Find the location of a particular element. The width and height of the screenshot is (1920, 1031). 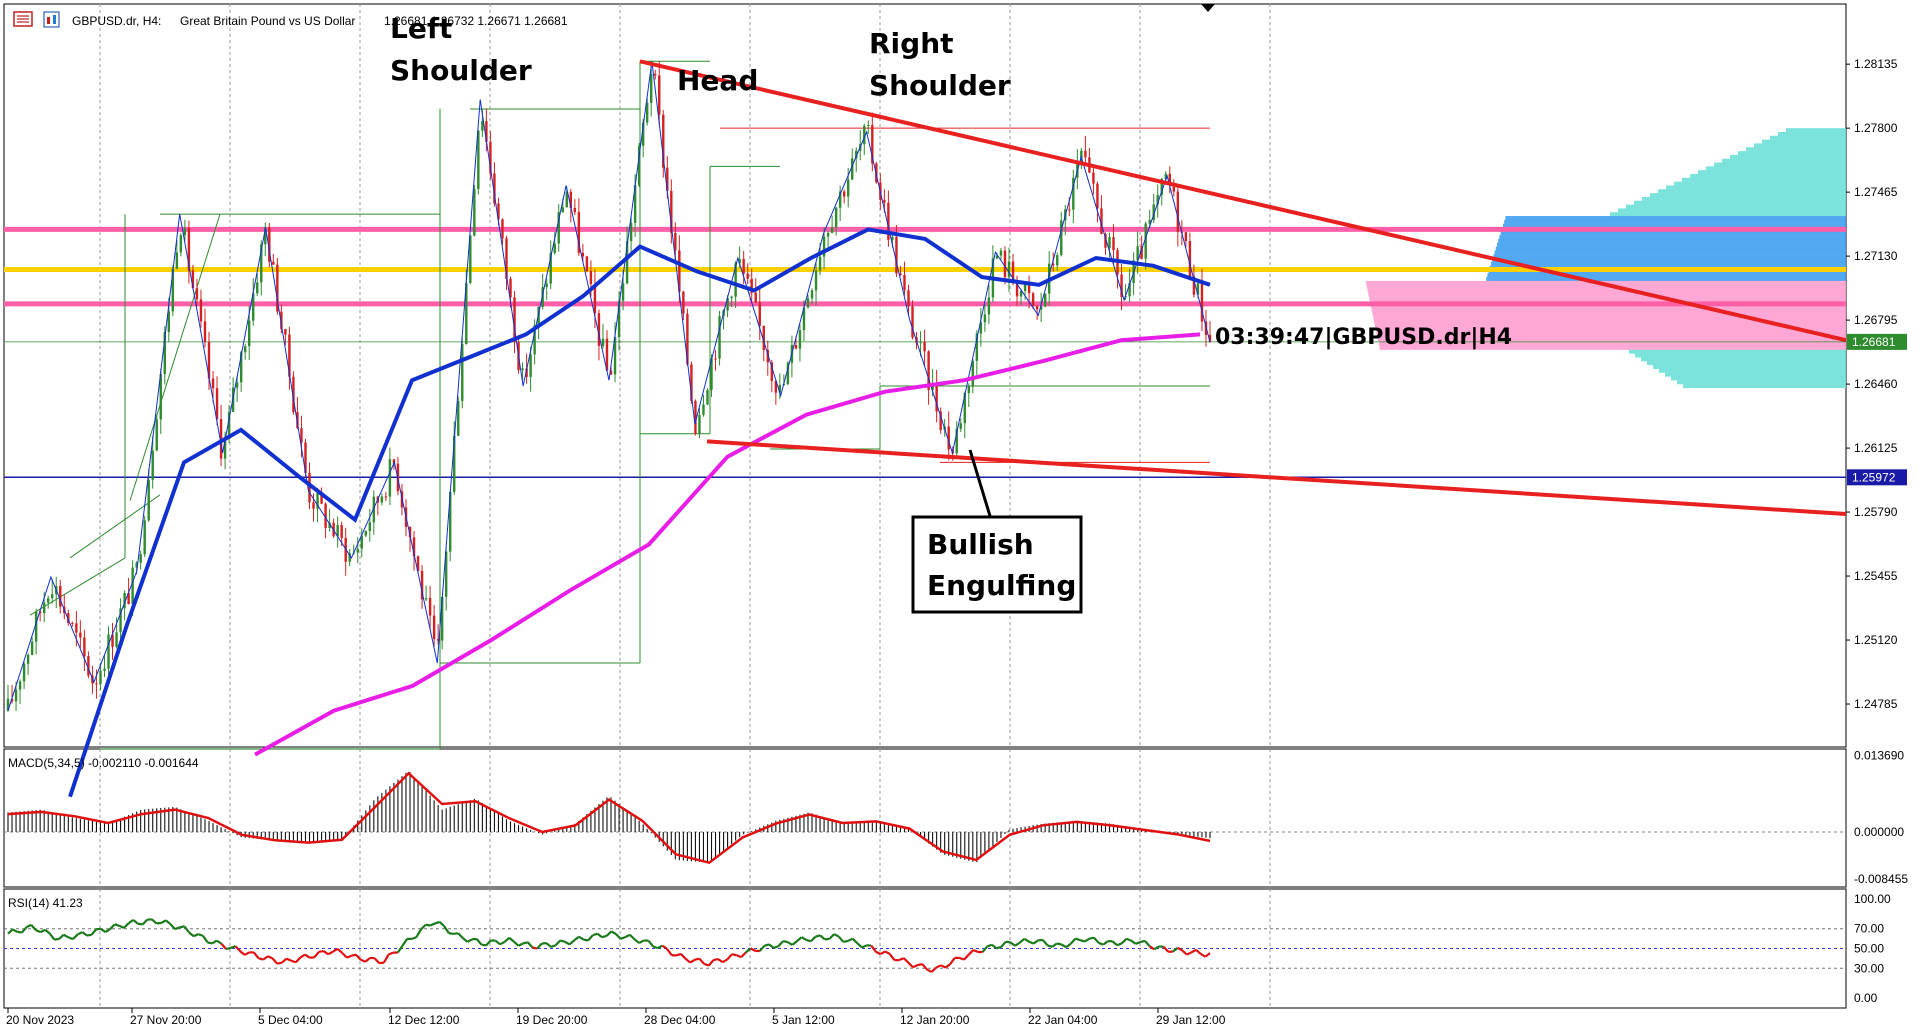

symbol-chart-icon is located at coordinates (51, 19).